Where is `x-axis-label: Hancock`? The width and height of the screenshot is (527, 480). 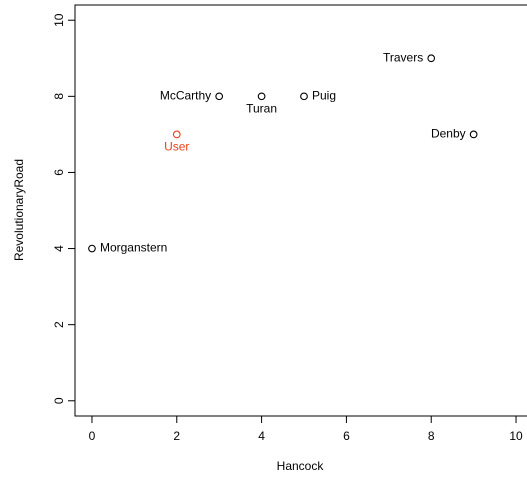 x-axis-label: Hancock is located at coordinates (301, 466).